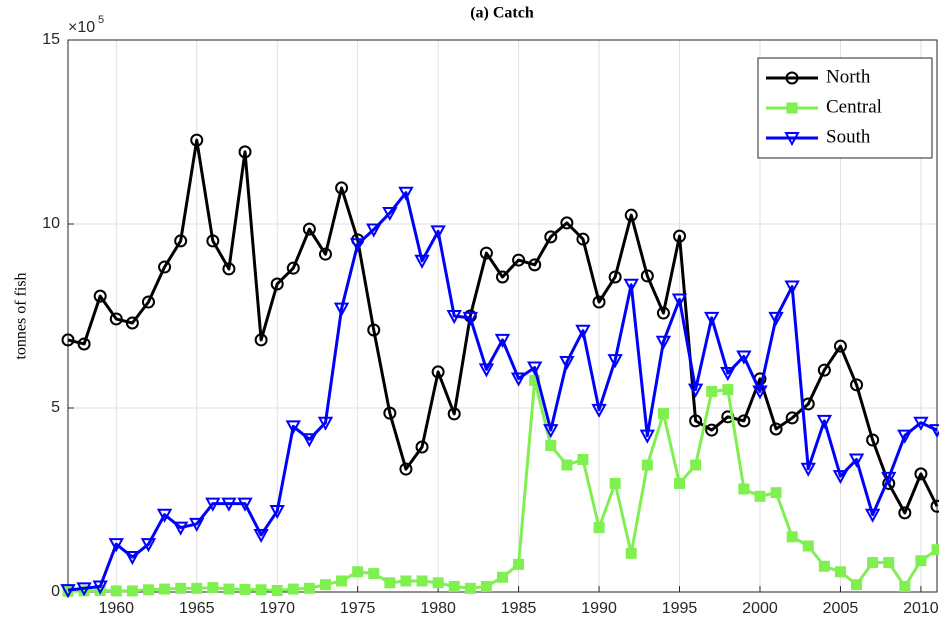 The height and width of the screenshot is (623, 939). I want to click on x-tick-label: 1995, so click(680, 608).